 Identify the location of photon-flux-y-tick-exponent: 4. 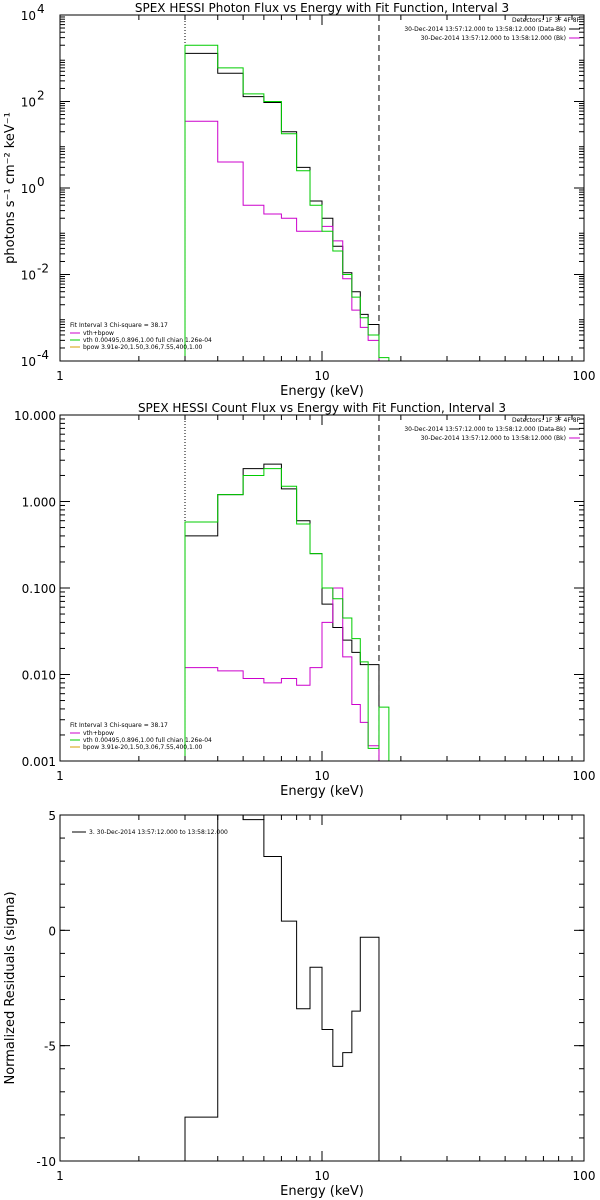
(41, 9).